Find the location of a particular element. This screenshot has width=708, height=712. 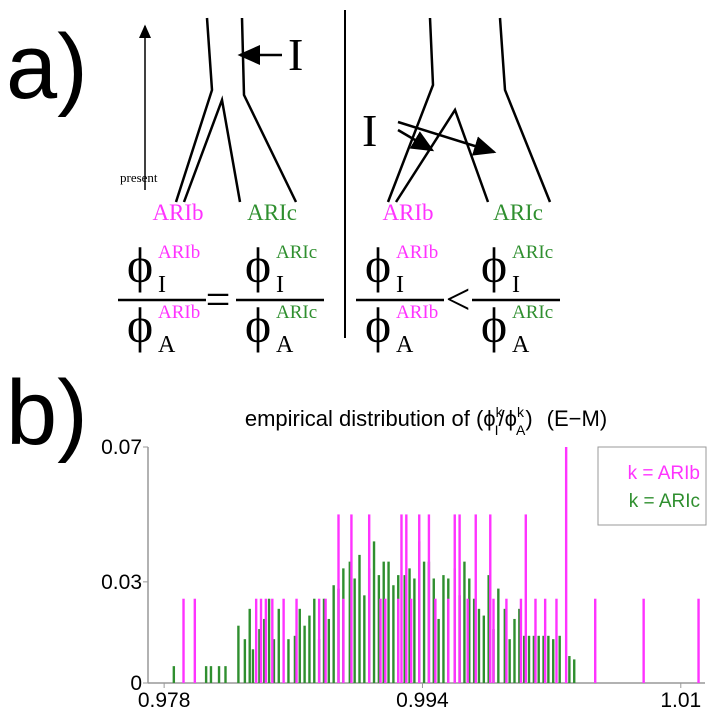

subscript: A is located at coordinates (405, 345).